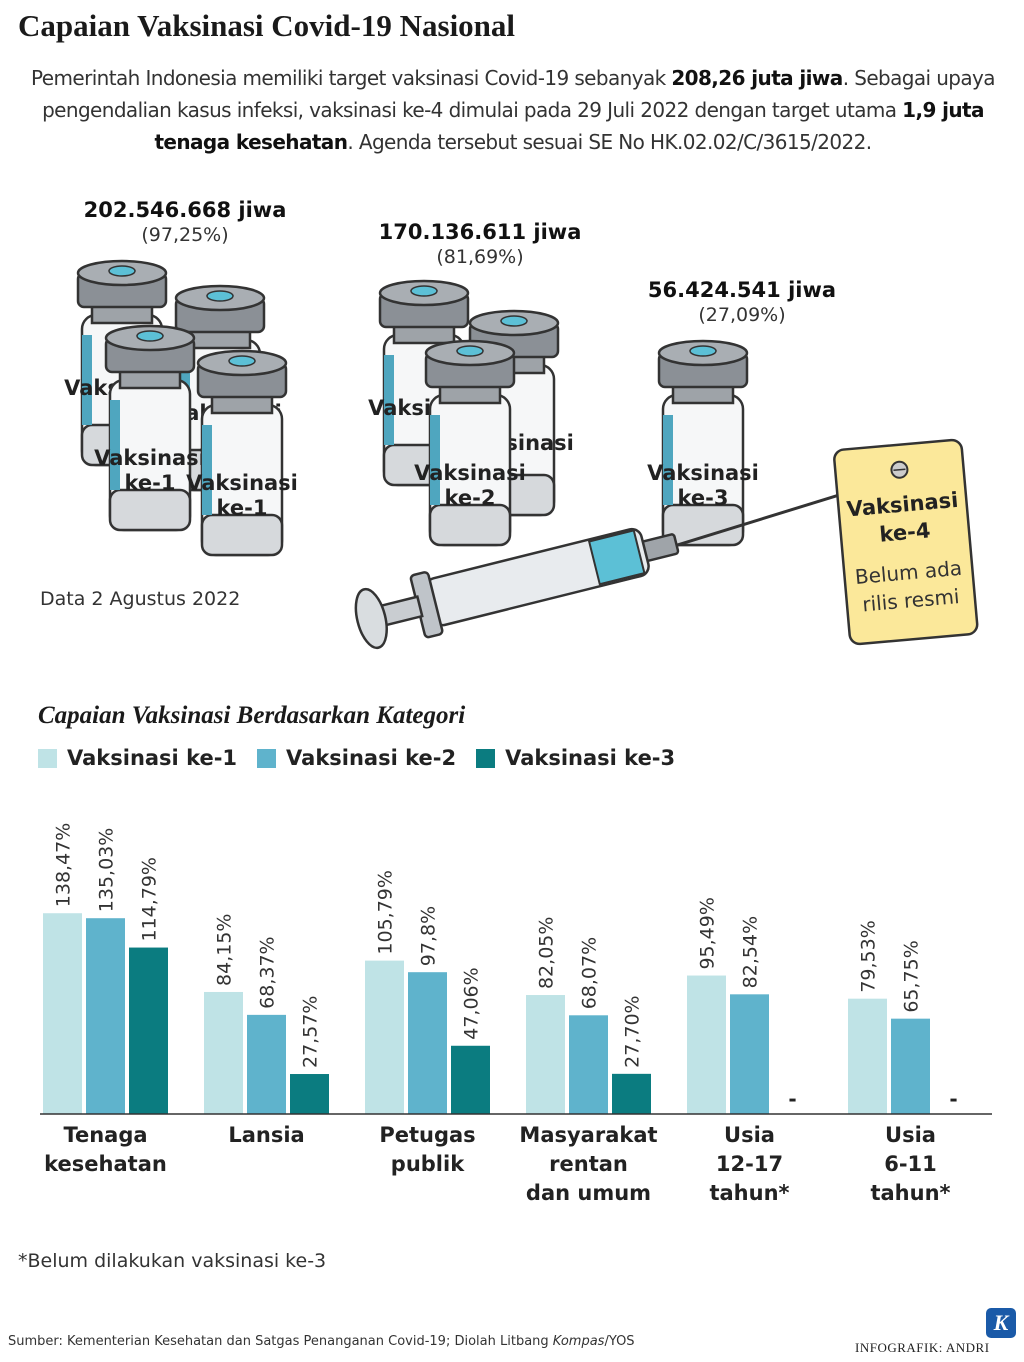 This screenshot has height=1362, width=1024. What do you see at coordinates (569, 126) in the screenshot?
I see `intro-bold-health-workers: 1,9 juta tenaga kesehatan` at bounding box center [569, 126].